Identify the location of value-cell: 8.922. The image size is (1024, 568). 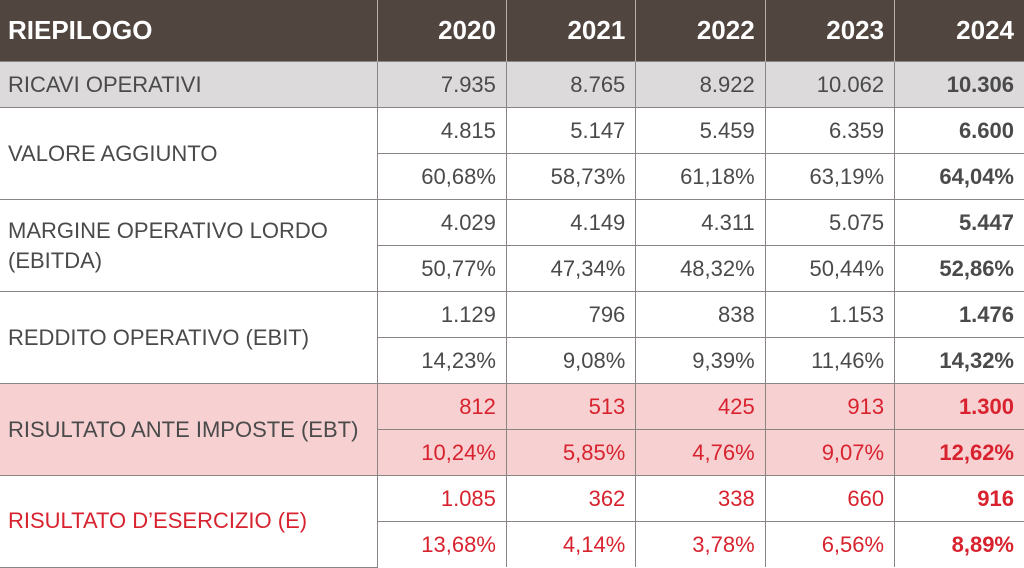
(700, 84).